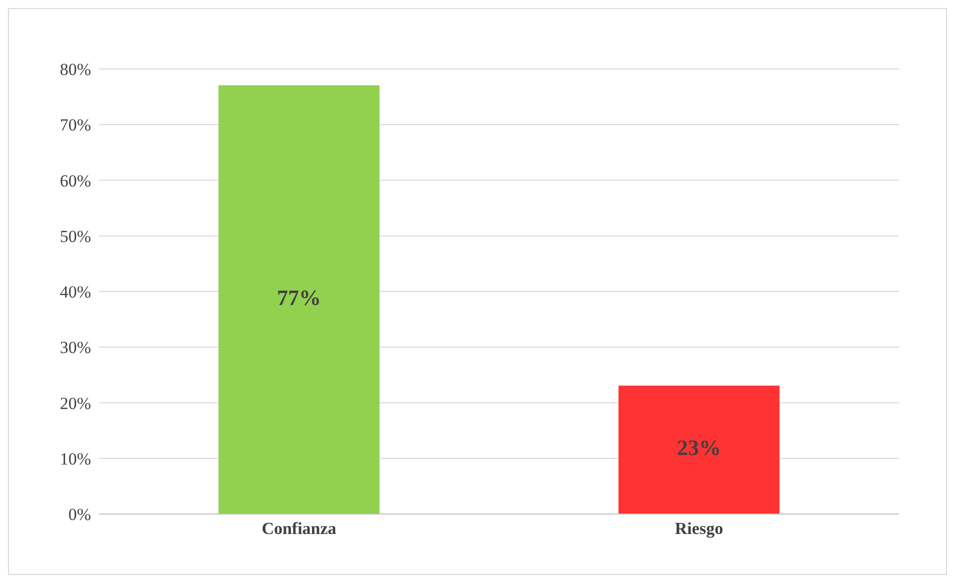 The width and height of the screenshot is (953, 581). I want to click on x-tick-label: Confianza, so click(299, 528).